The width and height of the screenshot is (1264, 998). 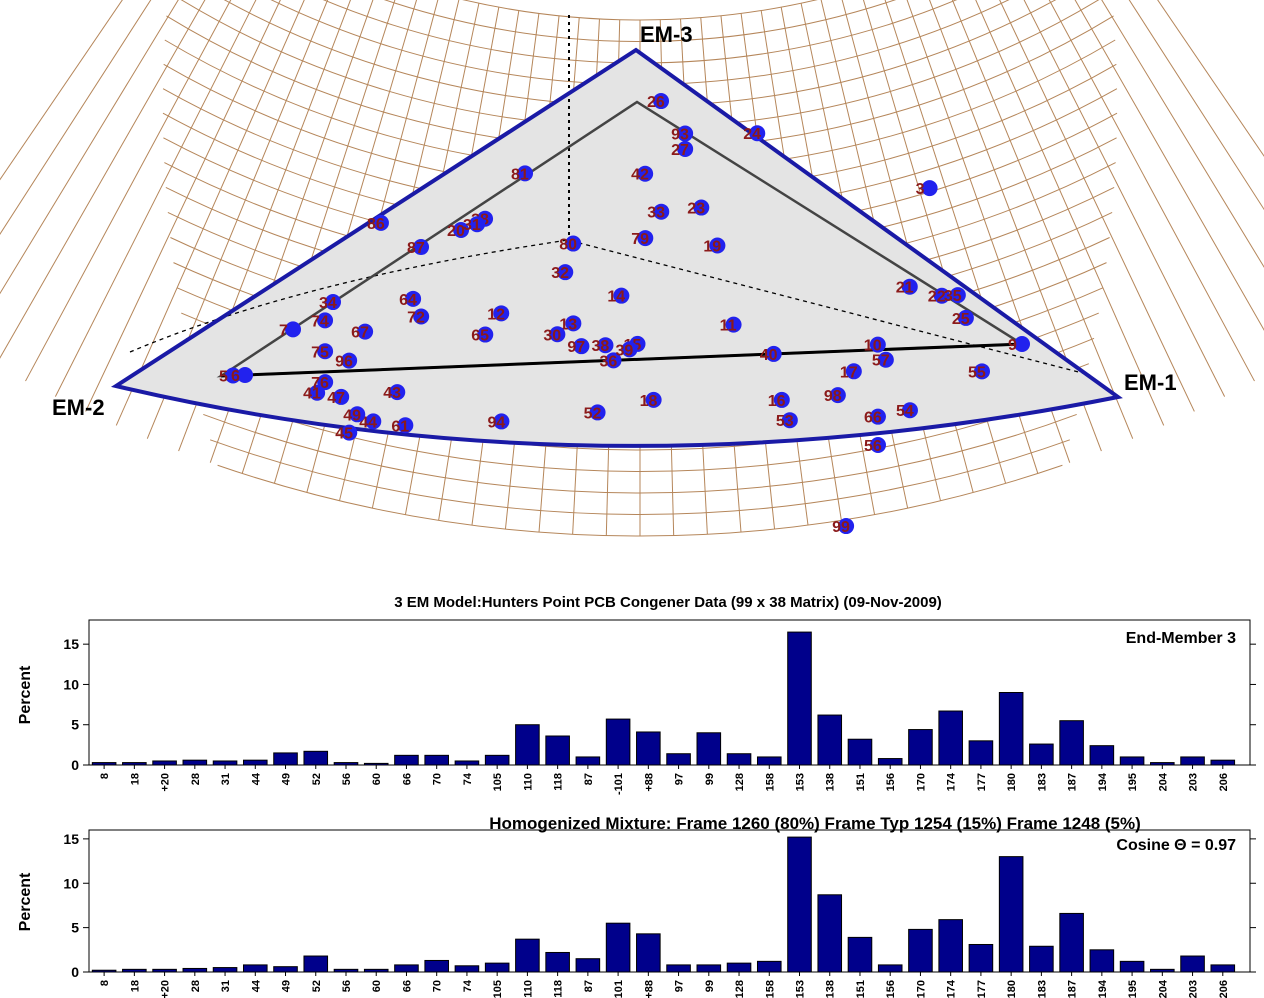 What do you see at coordinates (649, 989) in the screenshot?
I see `x-tick-label: +88` at bounding box center [649, 989].